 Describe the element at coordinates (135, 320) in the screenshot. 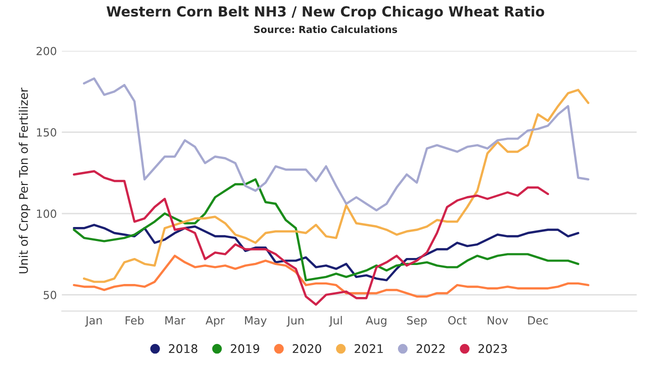

I see `x-tick-label: Feb` at that location.